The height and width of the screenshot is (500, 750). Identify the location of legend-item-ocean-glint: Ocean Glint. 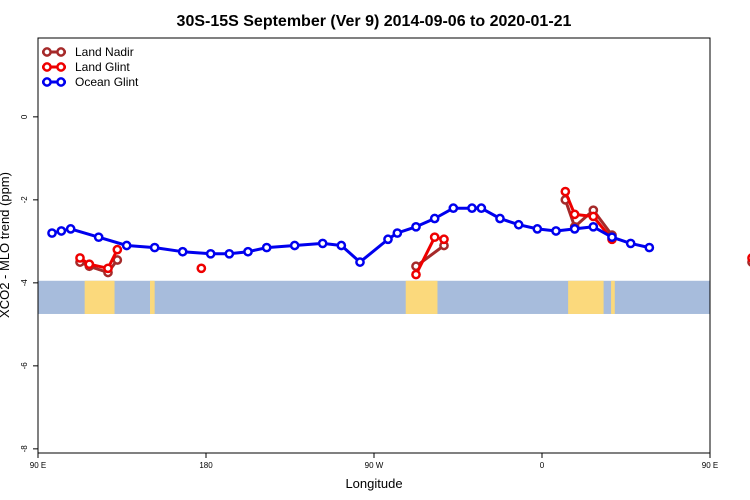
(90, 82).